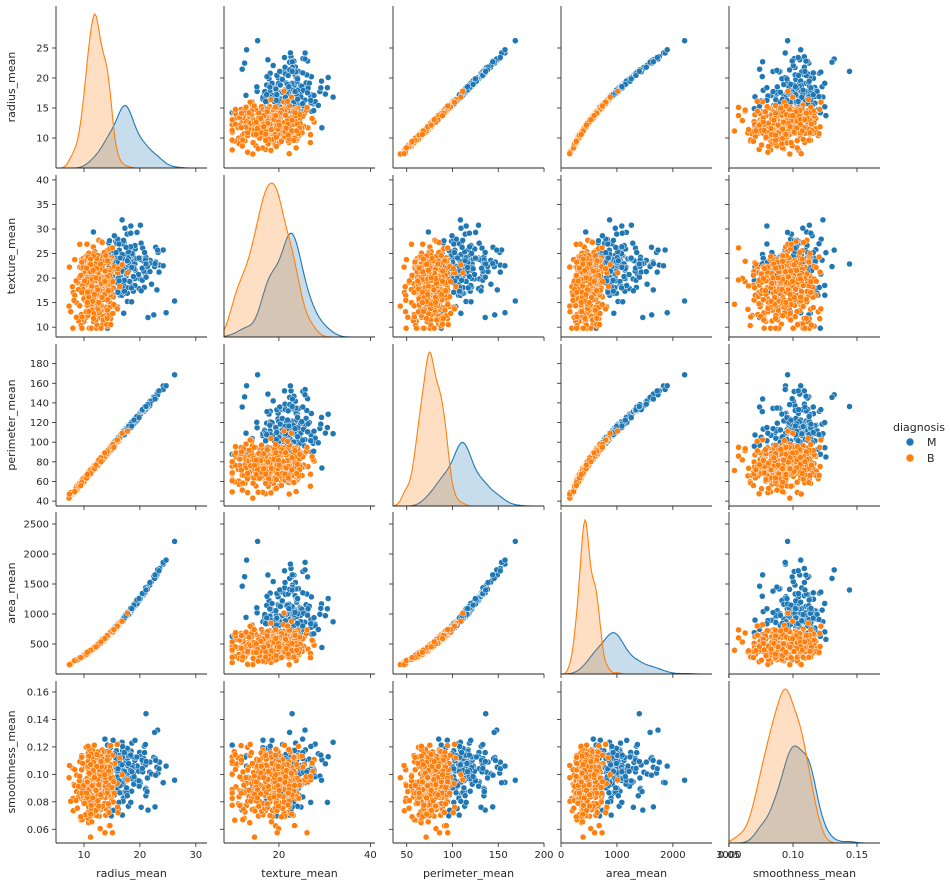 The image size is (950, 886). I want to click on panel-radius_mean-vs-perimeter_mean, so click(467, 89).